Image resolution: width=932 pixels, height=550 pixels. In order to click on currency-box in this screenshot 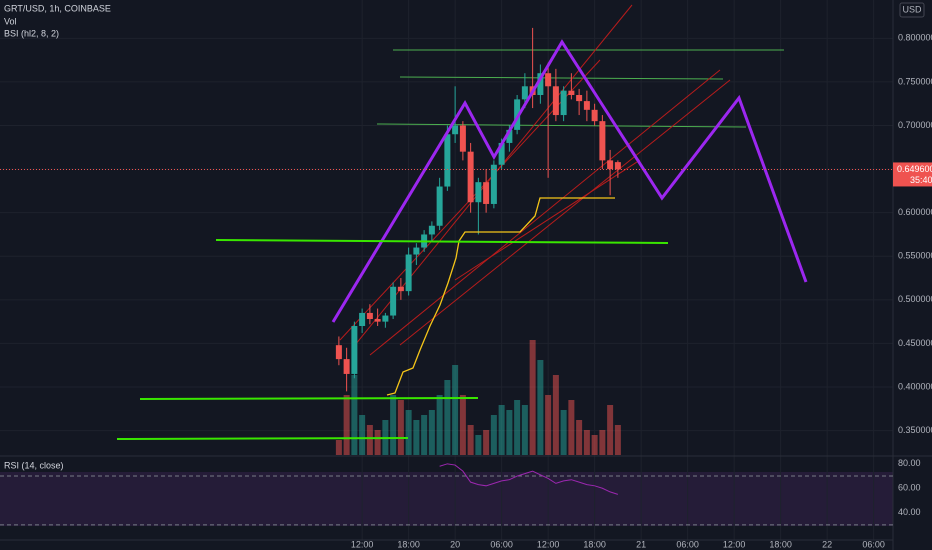, I will do `click(912, 10)`.